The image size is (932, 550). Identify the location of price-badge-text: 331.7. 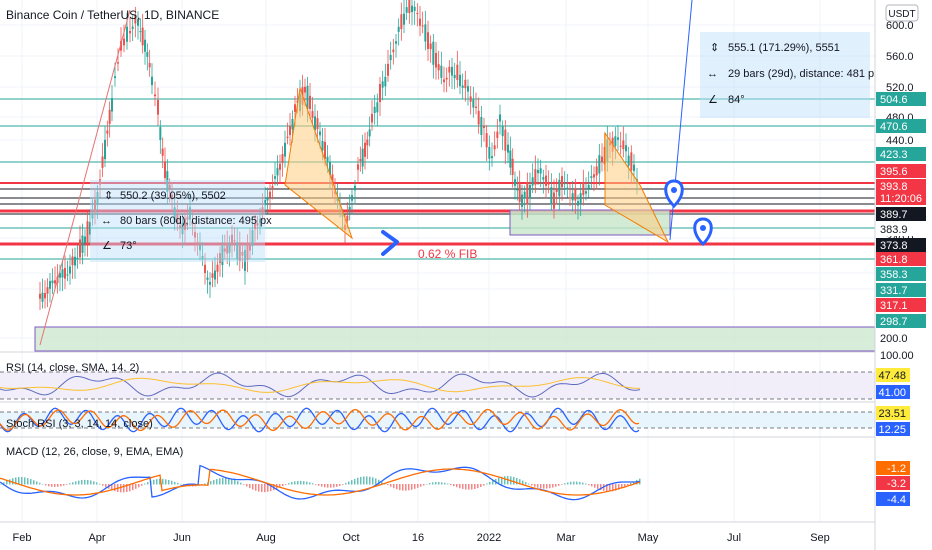
(894, 291).